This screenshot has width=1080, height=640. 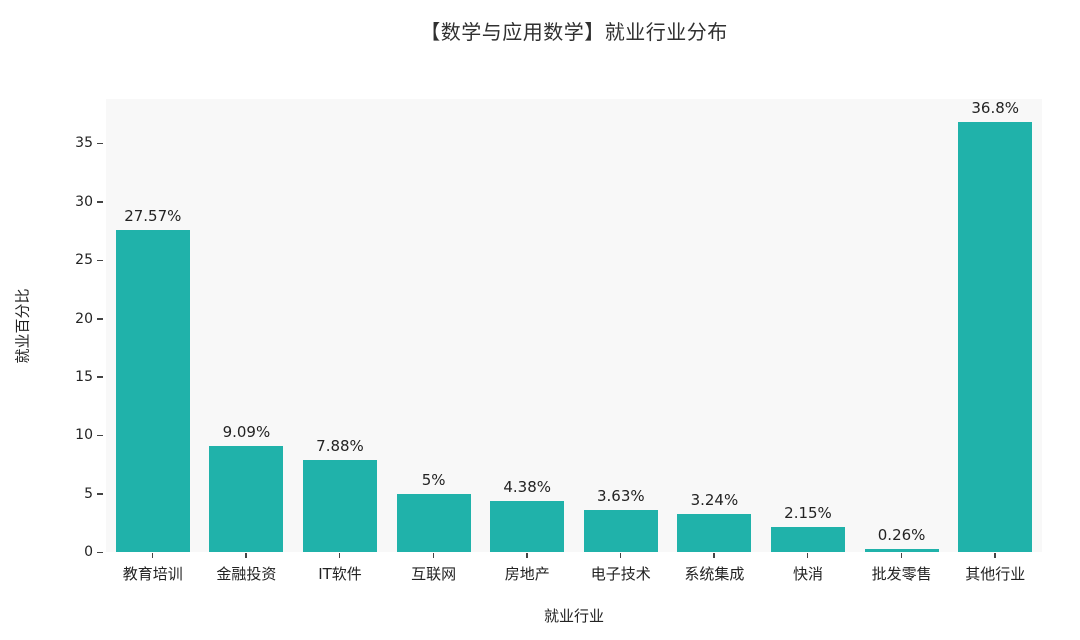 What do you see at coordinates (573, 616) in the screenshot?
I see `x-axis-title: 就业行业` at bounding box center [573, 616].